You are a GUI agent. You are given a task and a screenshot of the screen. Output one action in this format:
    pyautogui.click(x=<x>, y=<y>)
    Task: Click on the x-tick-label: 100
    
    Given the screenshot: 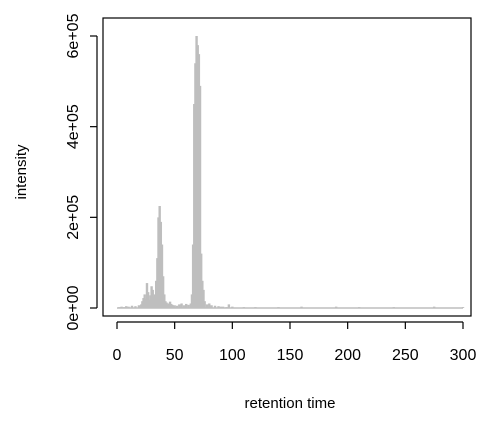 What is the action you would take?
    pyautogui.click(x=232, y=355)
    